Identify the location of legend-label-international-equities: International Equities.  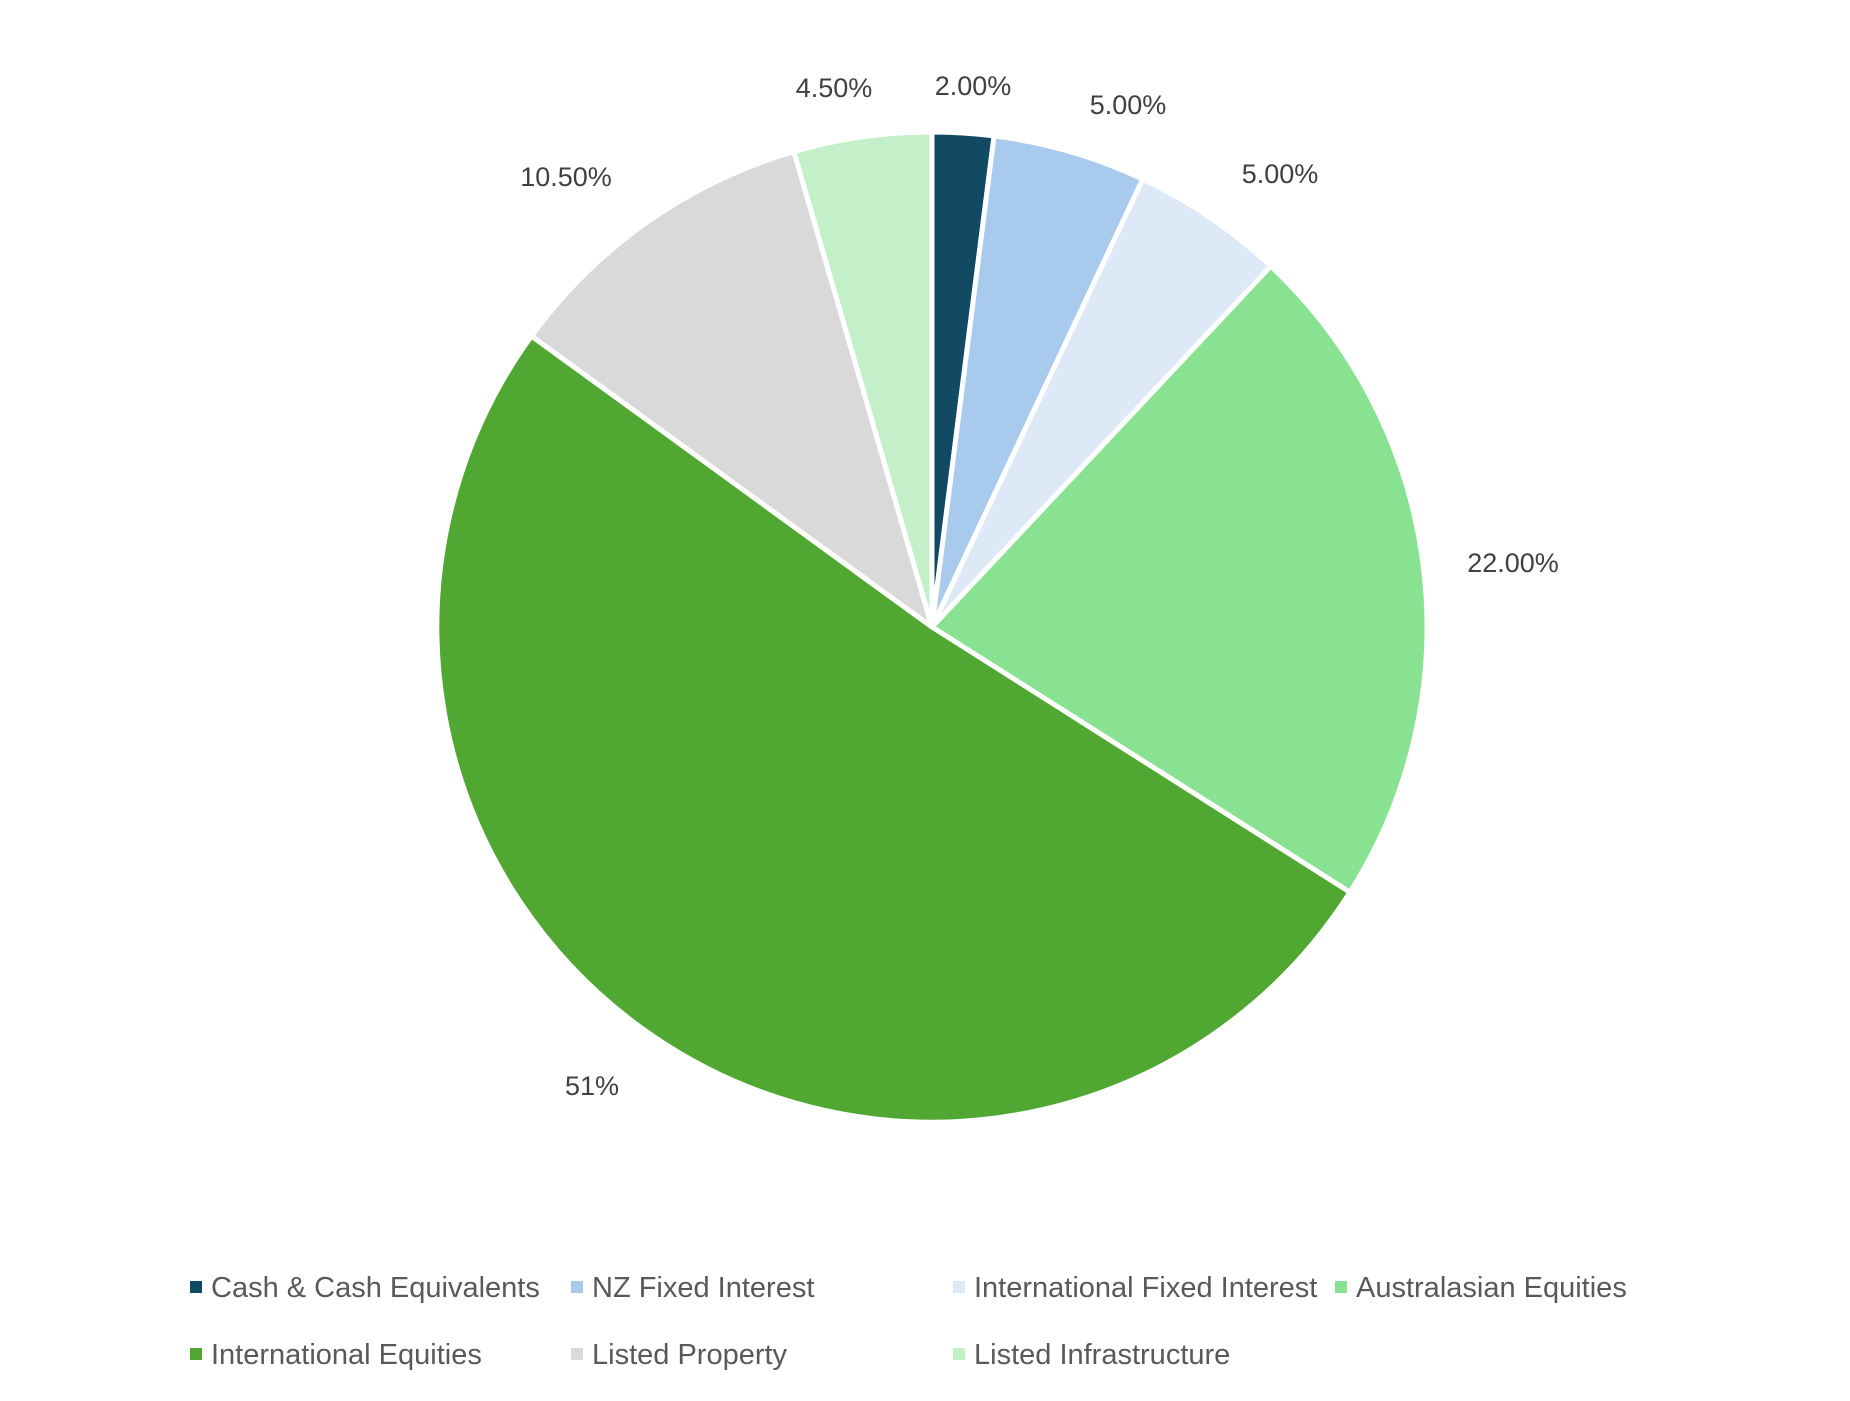
(346, 1355).